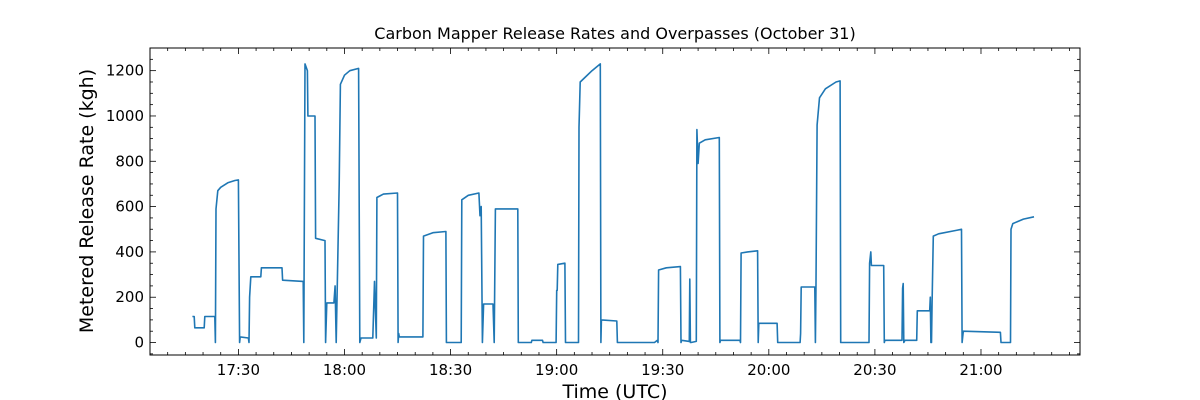 The image size is (1200, 400). Describe the element at coordinates (980, 370) in the screenshot. I see `x-tick-label: 21:00` at that location.